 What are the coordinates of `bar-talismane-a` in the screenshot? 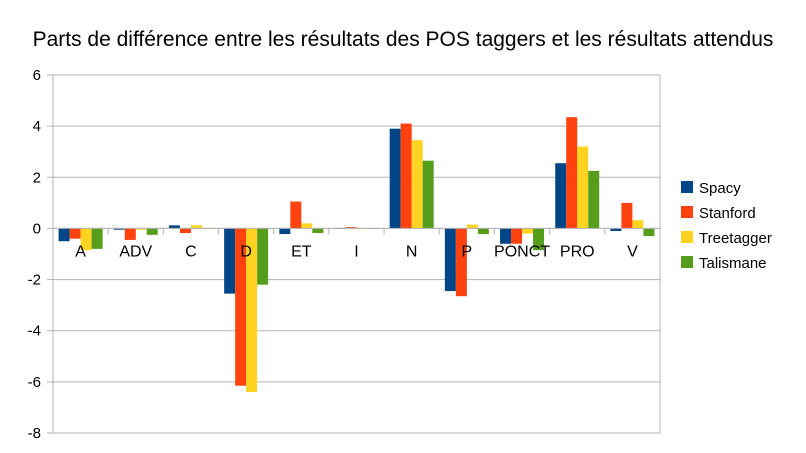 It's located at (97, 238).